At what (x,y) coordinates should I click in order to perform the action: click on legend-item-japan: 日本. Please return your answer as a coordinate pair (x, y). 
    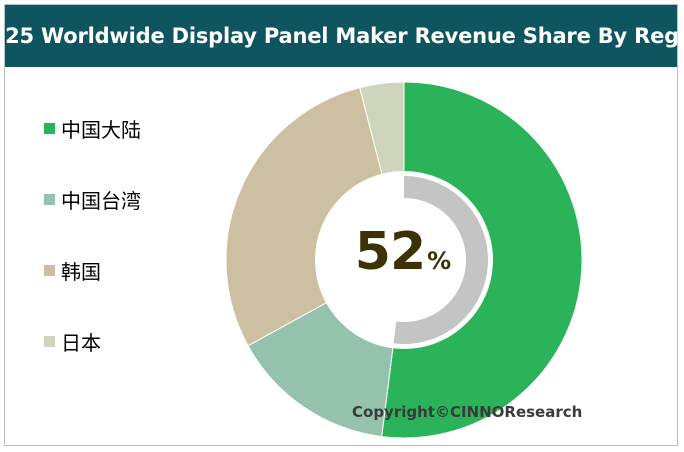
    Looking at the image, I should click on (92, 341).